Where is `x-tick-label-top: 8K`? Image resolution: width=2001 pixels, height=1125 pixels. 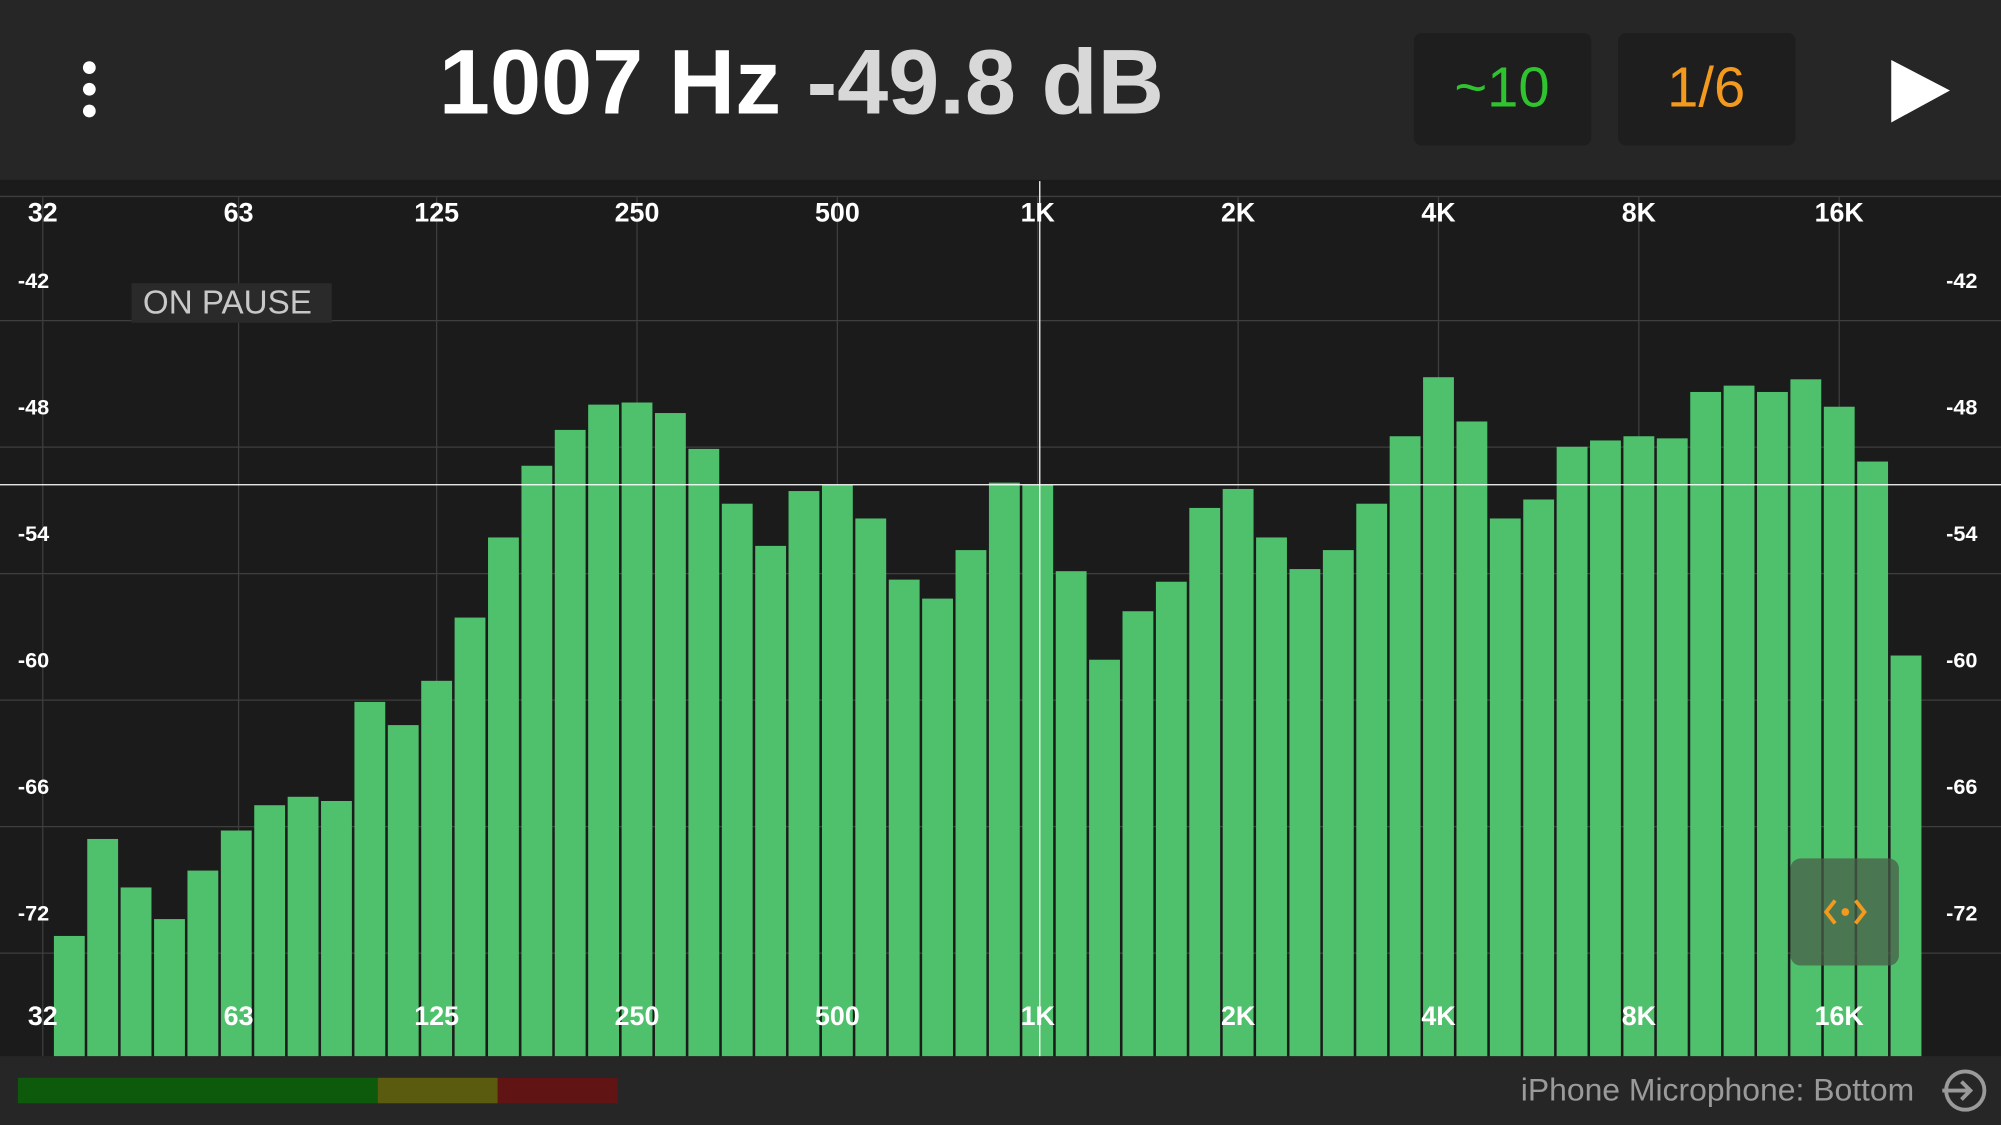 x-tick-label-top: 8K is located at coordinates (1639, 212).